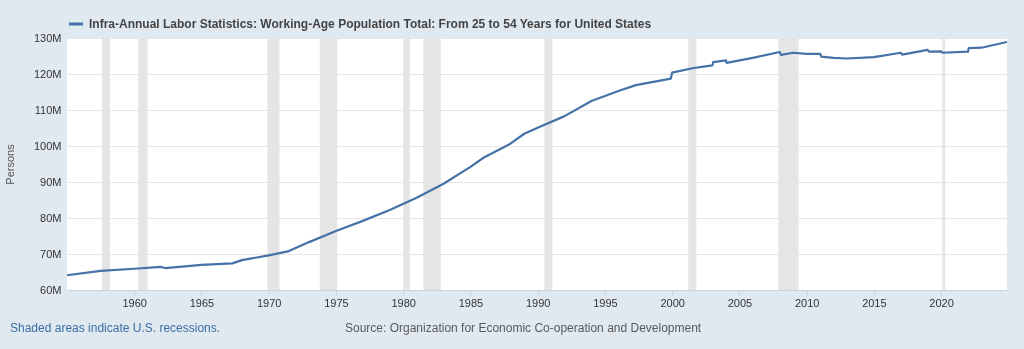 The width and height of the screenshot is (1024, 349). I want to click on x-tick-label: 2000, so click(672, 302).